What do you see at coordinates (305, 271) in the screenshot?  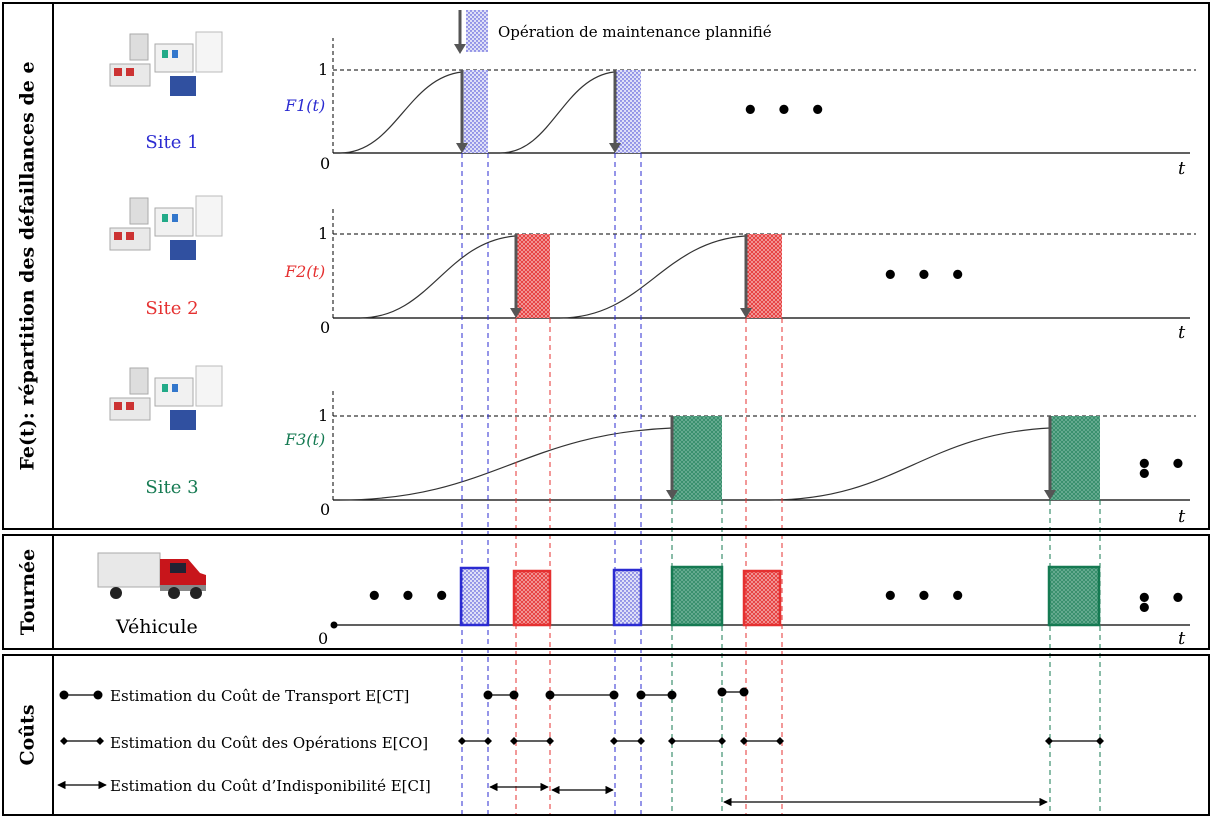 I see `site-2-function-label: F2(t)` at bounding box center [305, 271].